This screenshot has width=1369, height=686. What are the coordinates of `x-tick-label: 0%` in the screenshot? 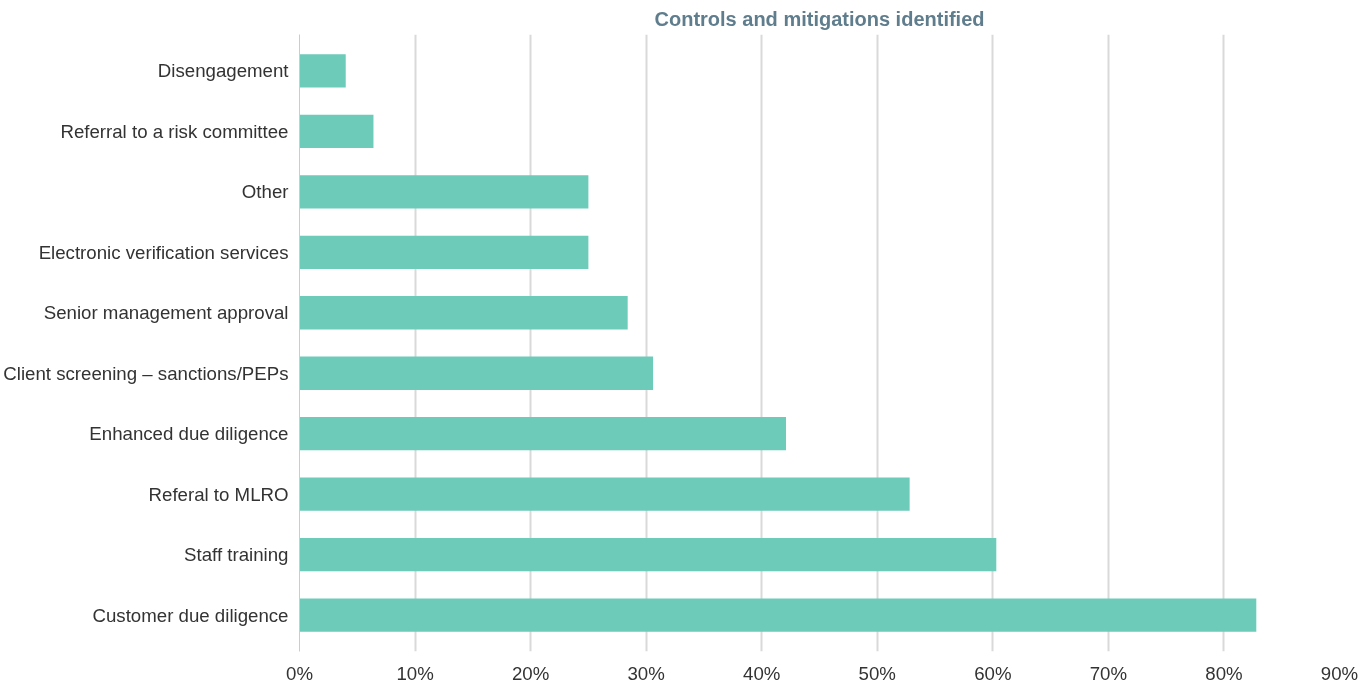 It's located at (299, 673).